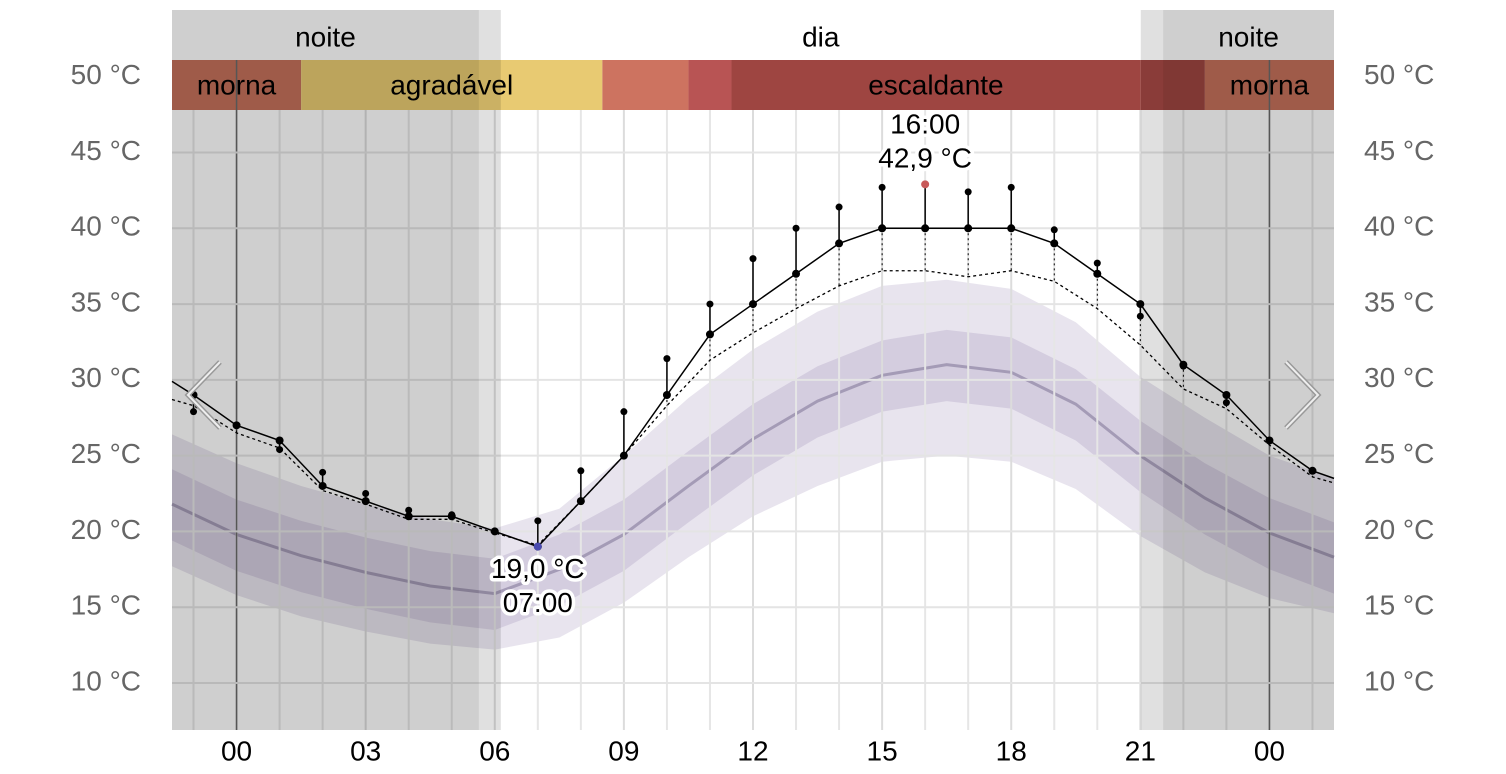  Describe the element at coordinates (1140, 750) in the screenshot. I see `x-tick-label: 21` at that location.